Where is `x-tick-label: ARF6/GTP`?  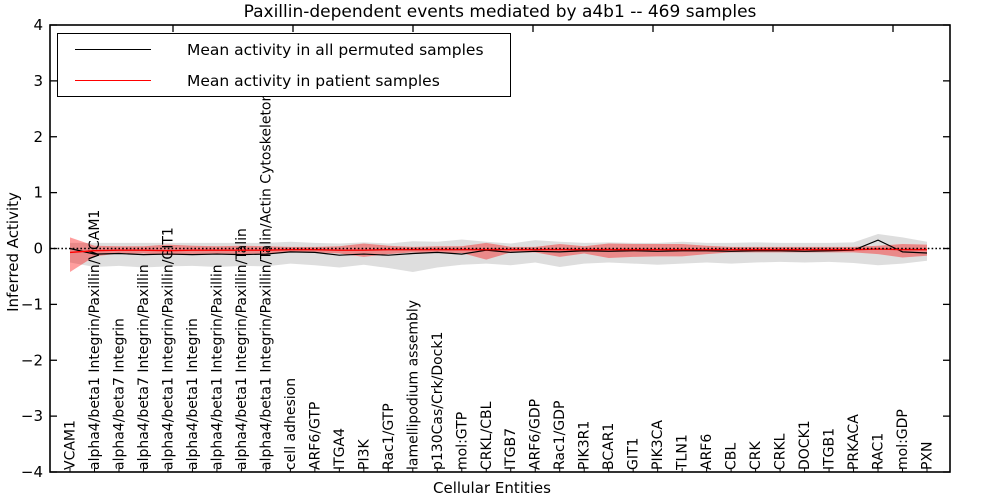 x-tick-label: ARF6/GTP is located at coordinates (315, 436).